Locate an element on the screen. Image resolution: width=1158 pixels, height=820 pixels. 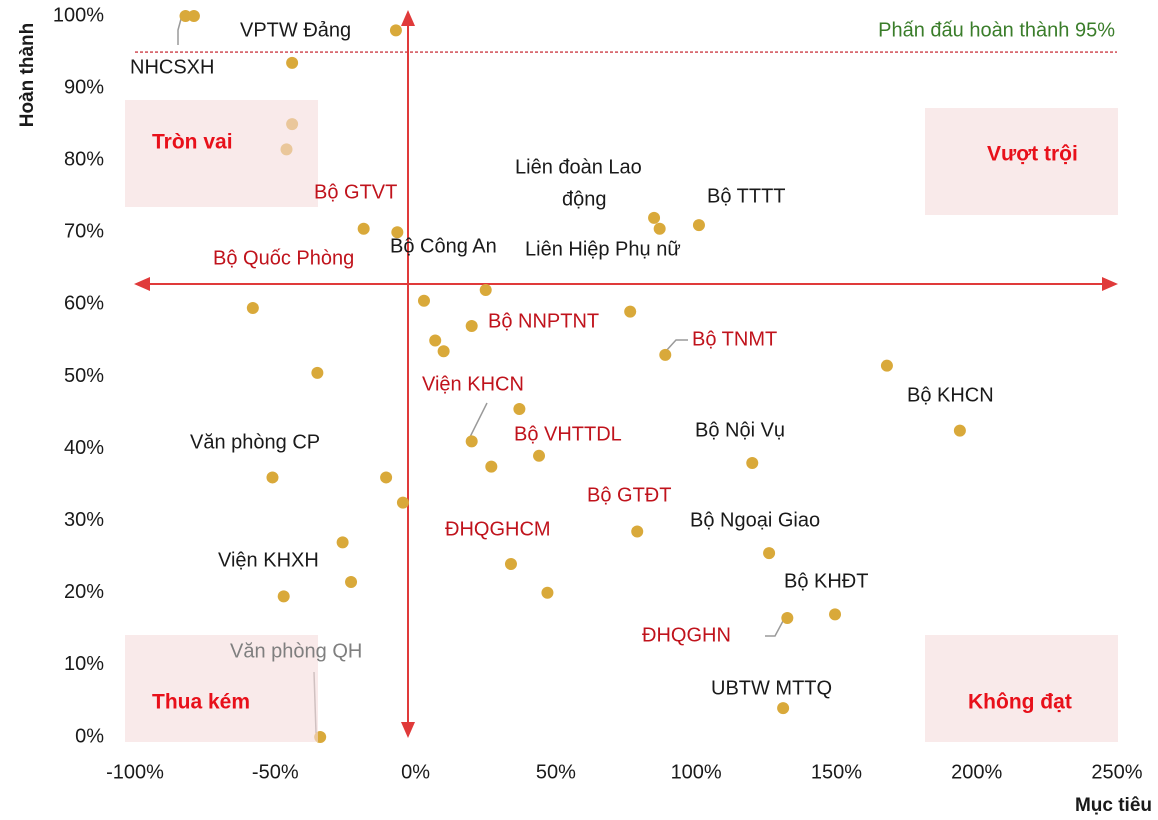
annotation: Bộ Công An is located at coordinates (443, 246).